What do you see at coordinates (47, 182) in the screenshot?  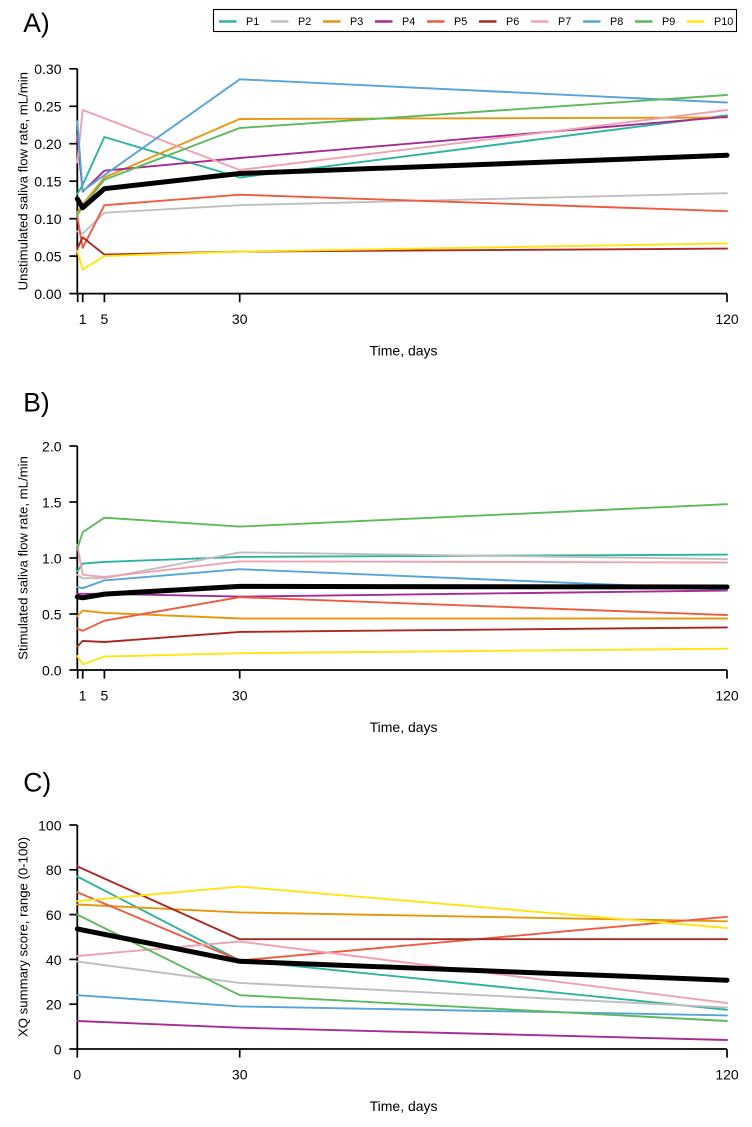 I see `svg-text: 0.15` at bounding box center [47, 182].